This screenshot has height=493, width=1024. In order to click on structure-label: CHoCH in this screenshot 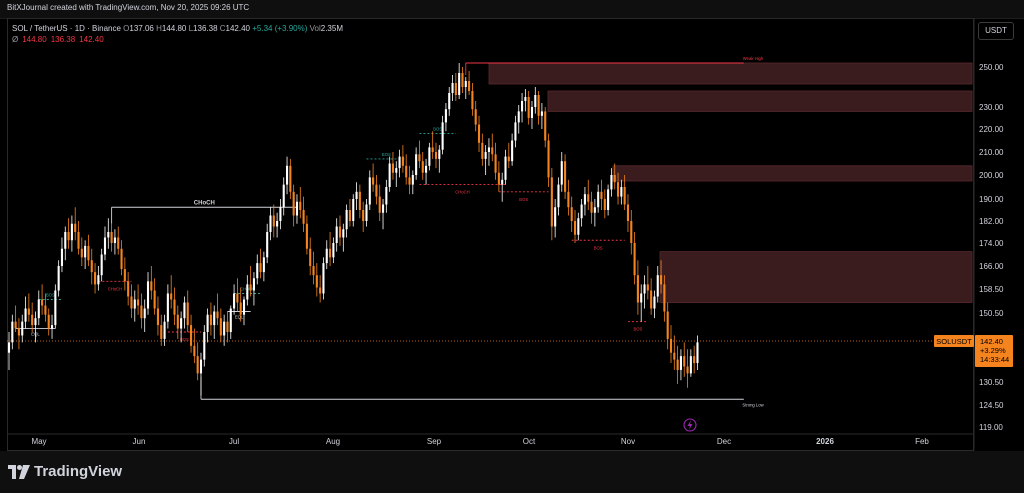, I will do `click(204, 203)`.